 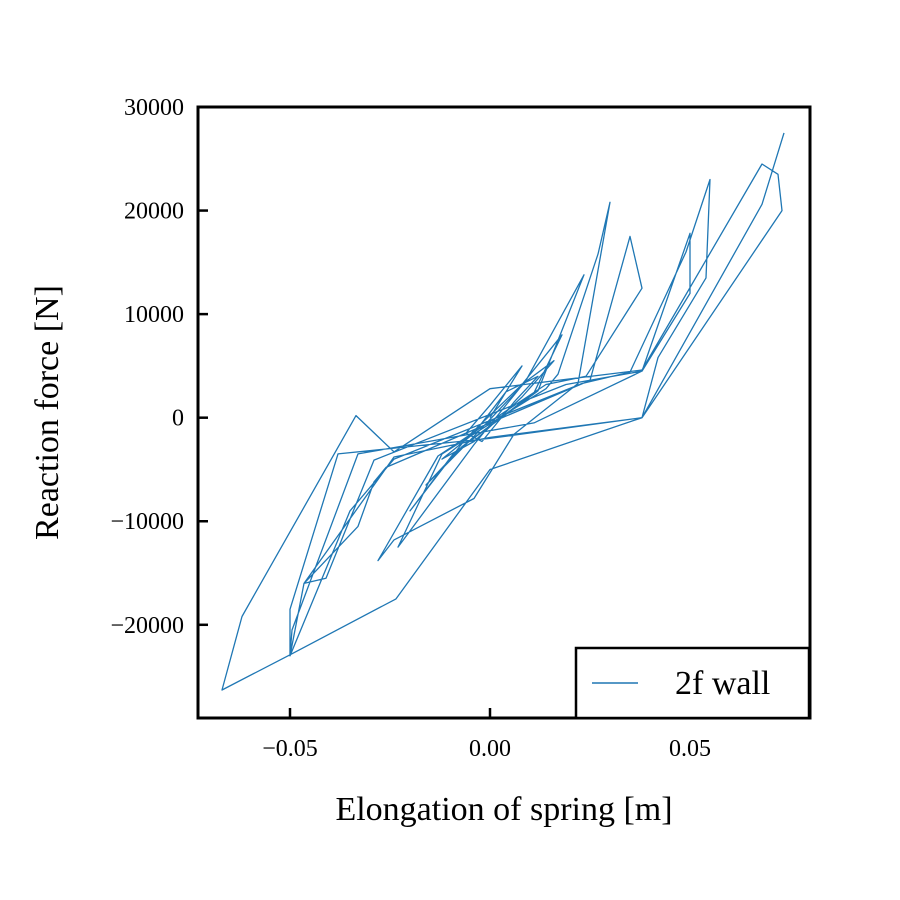 I want to click on y-tick-label: 0, so click(x=178, y=419).